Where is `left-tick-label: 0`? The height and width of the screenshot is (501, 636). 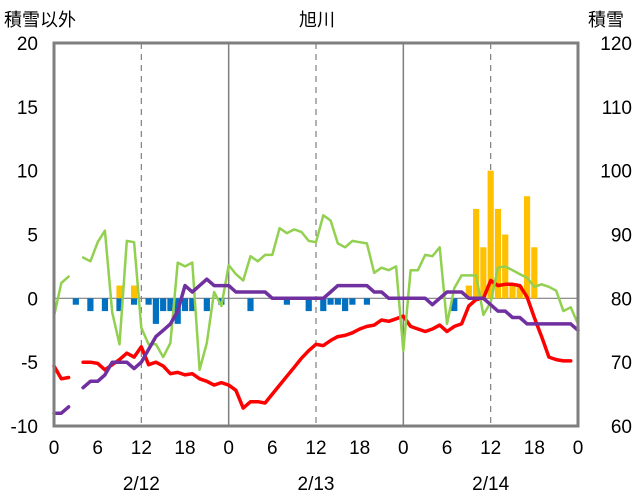 left-tick-label: 0 is located at coordinates (32, 299).